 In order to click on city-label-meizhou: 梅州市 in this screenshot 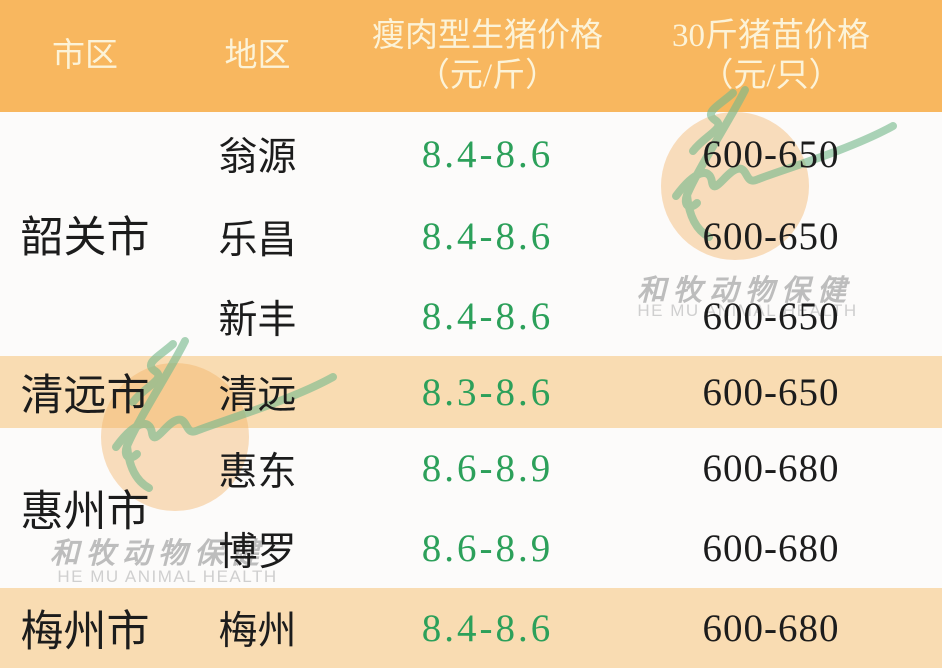, I will do `click(85, 632)`.